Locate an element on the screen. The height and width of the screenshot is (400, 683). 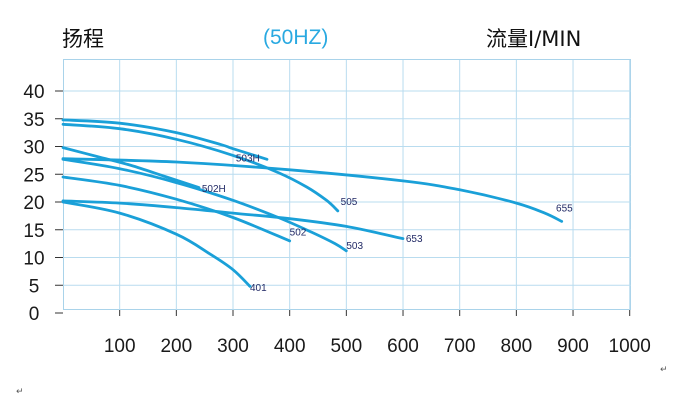
curve-label-401: 401 is located at coordinates (258, 288).